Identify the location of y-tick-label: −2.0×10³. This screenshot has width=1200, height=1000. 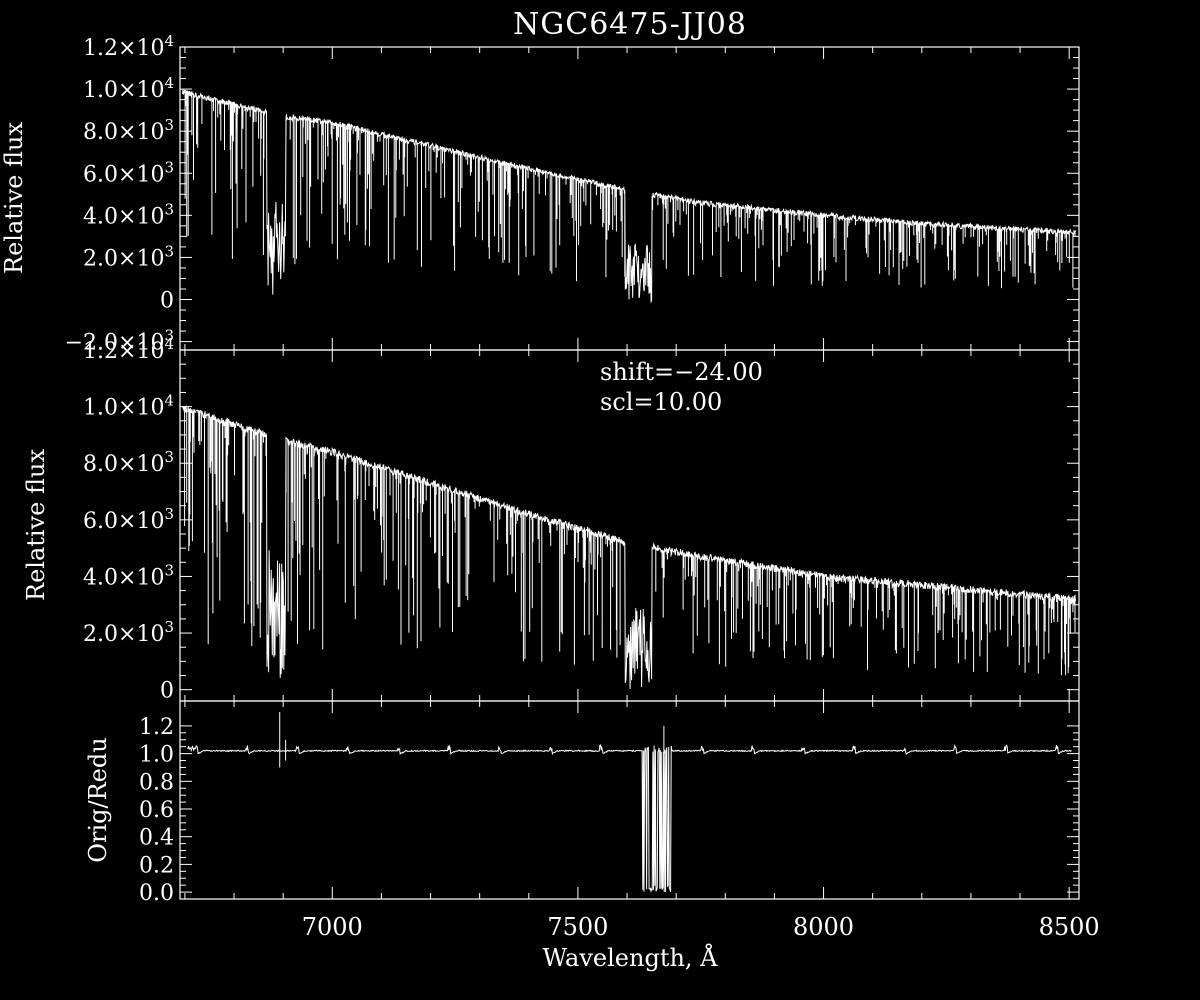
(119, 341).